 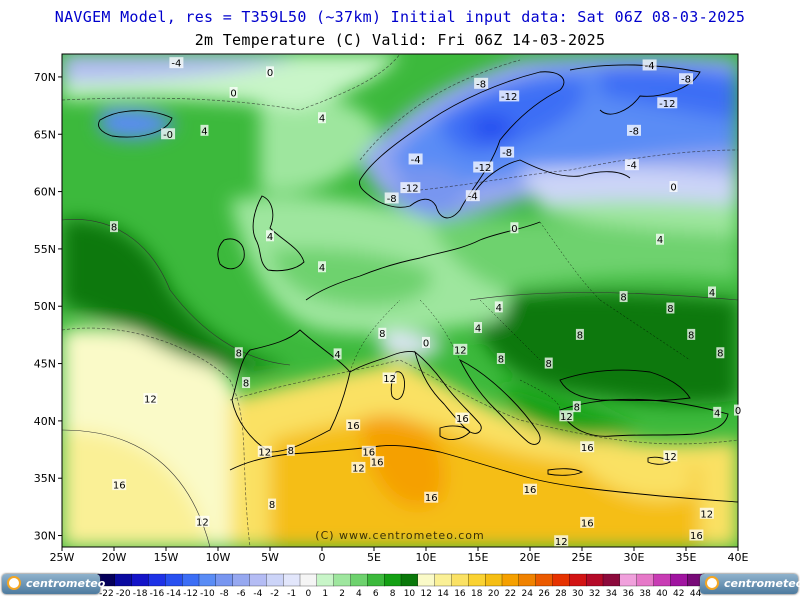 What do you see at coordinates (45, 192) in the screenshot?
I see `y-tick-label: 60N` at bounding box center [45, 192].